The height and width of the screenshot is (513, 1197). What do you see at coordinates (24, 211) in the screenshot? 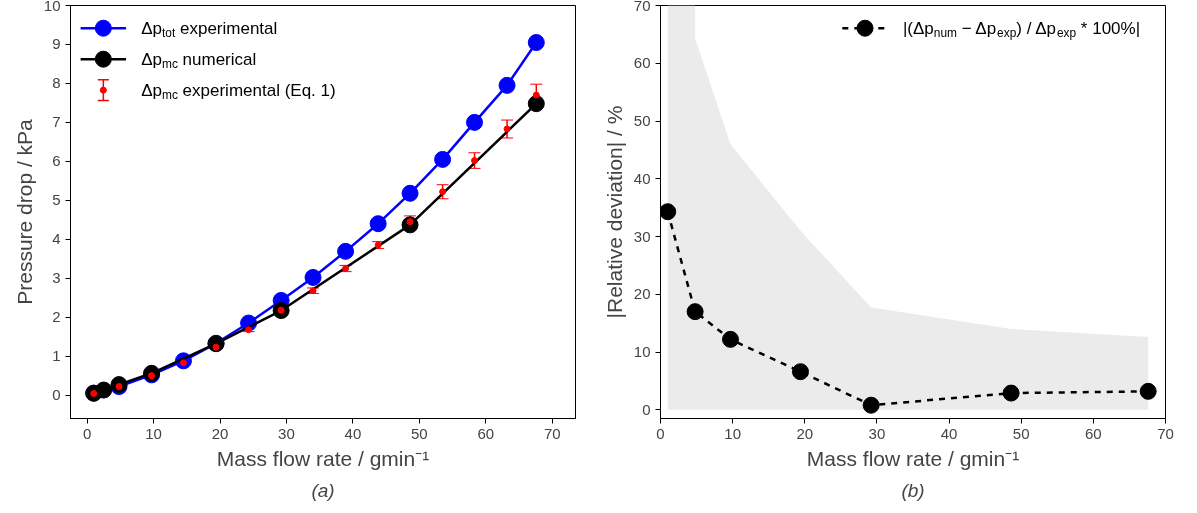
I see `y-axis-title: Pressure drop / kPa` at bounding box center [24, 211].